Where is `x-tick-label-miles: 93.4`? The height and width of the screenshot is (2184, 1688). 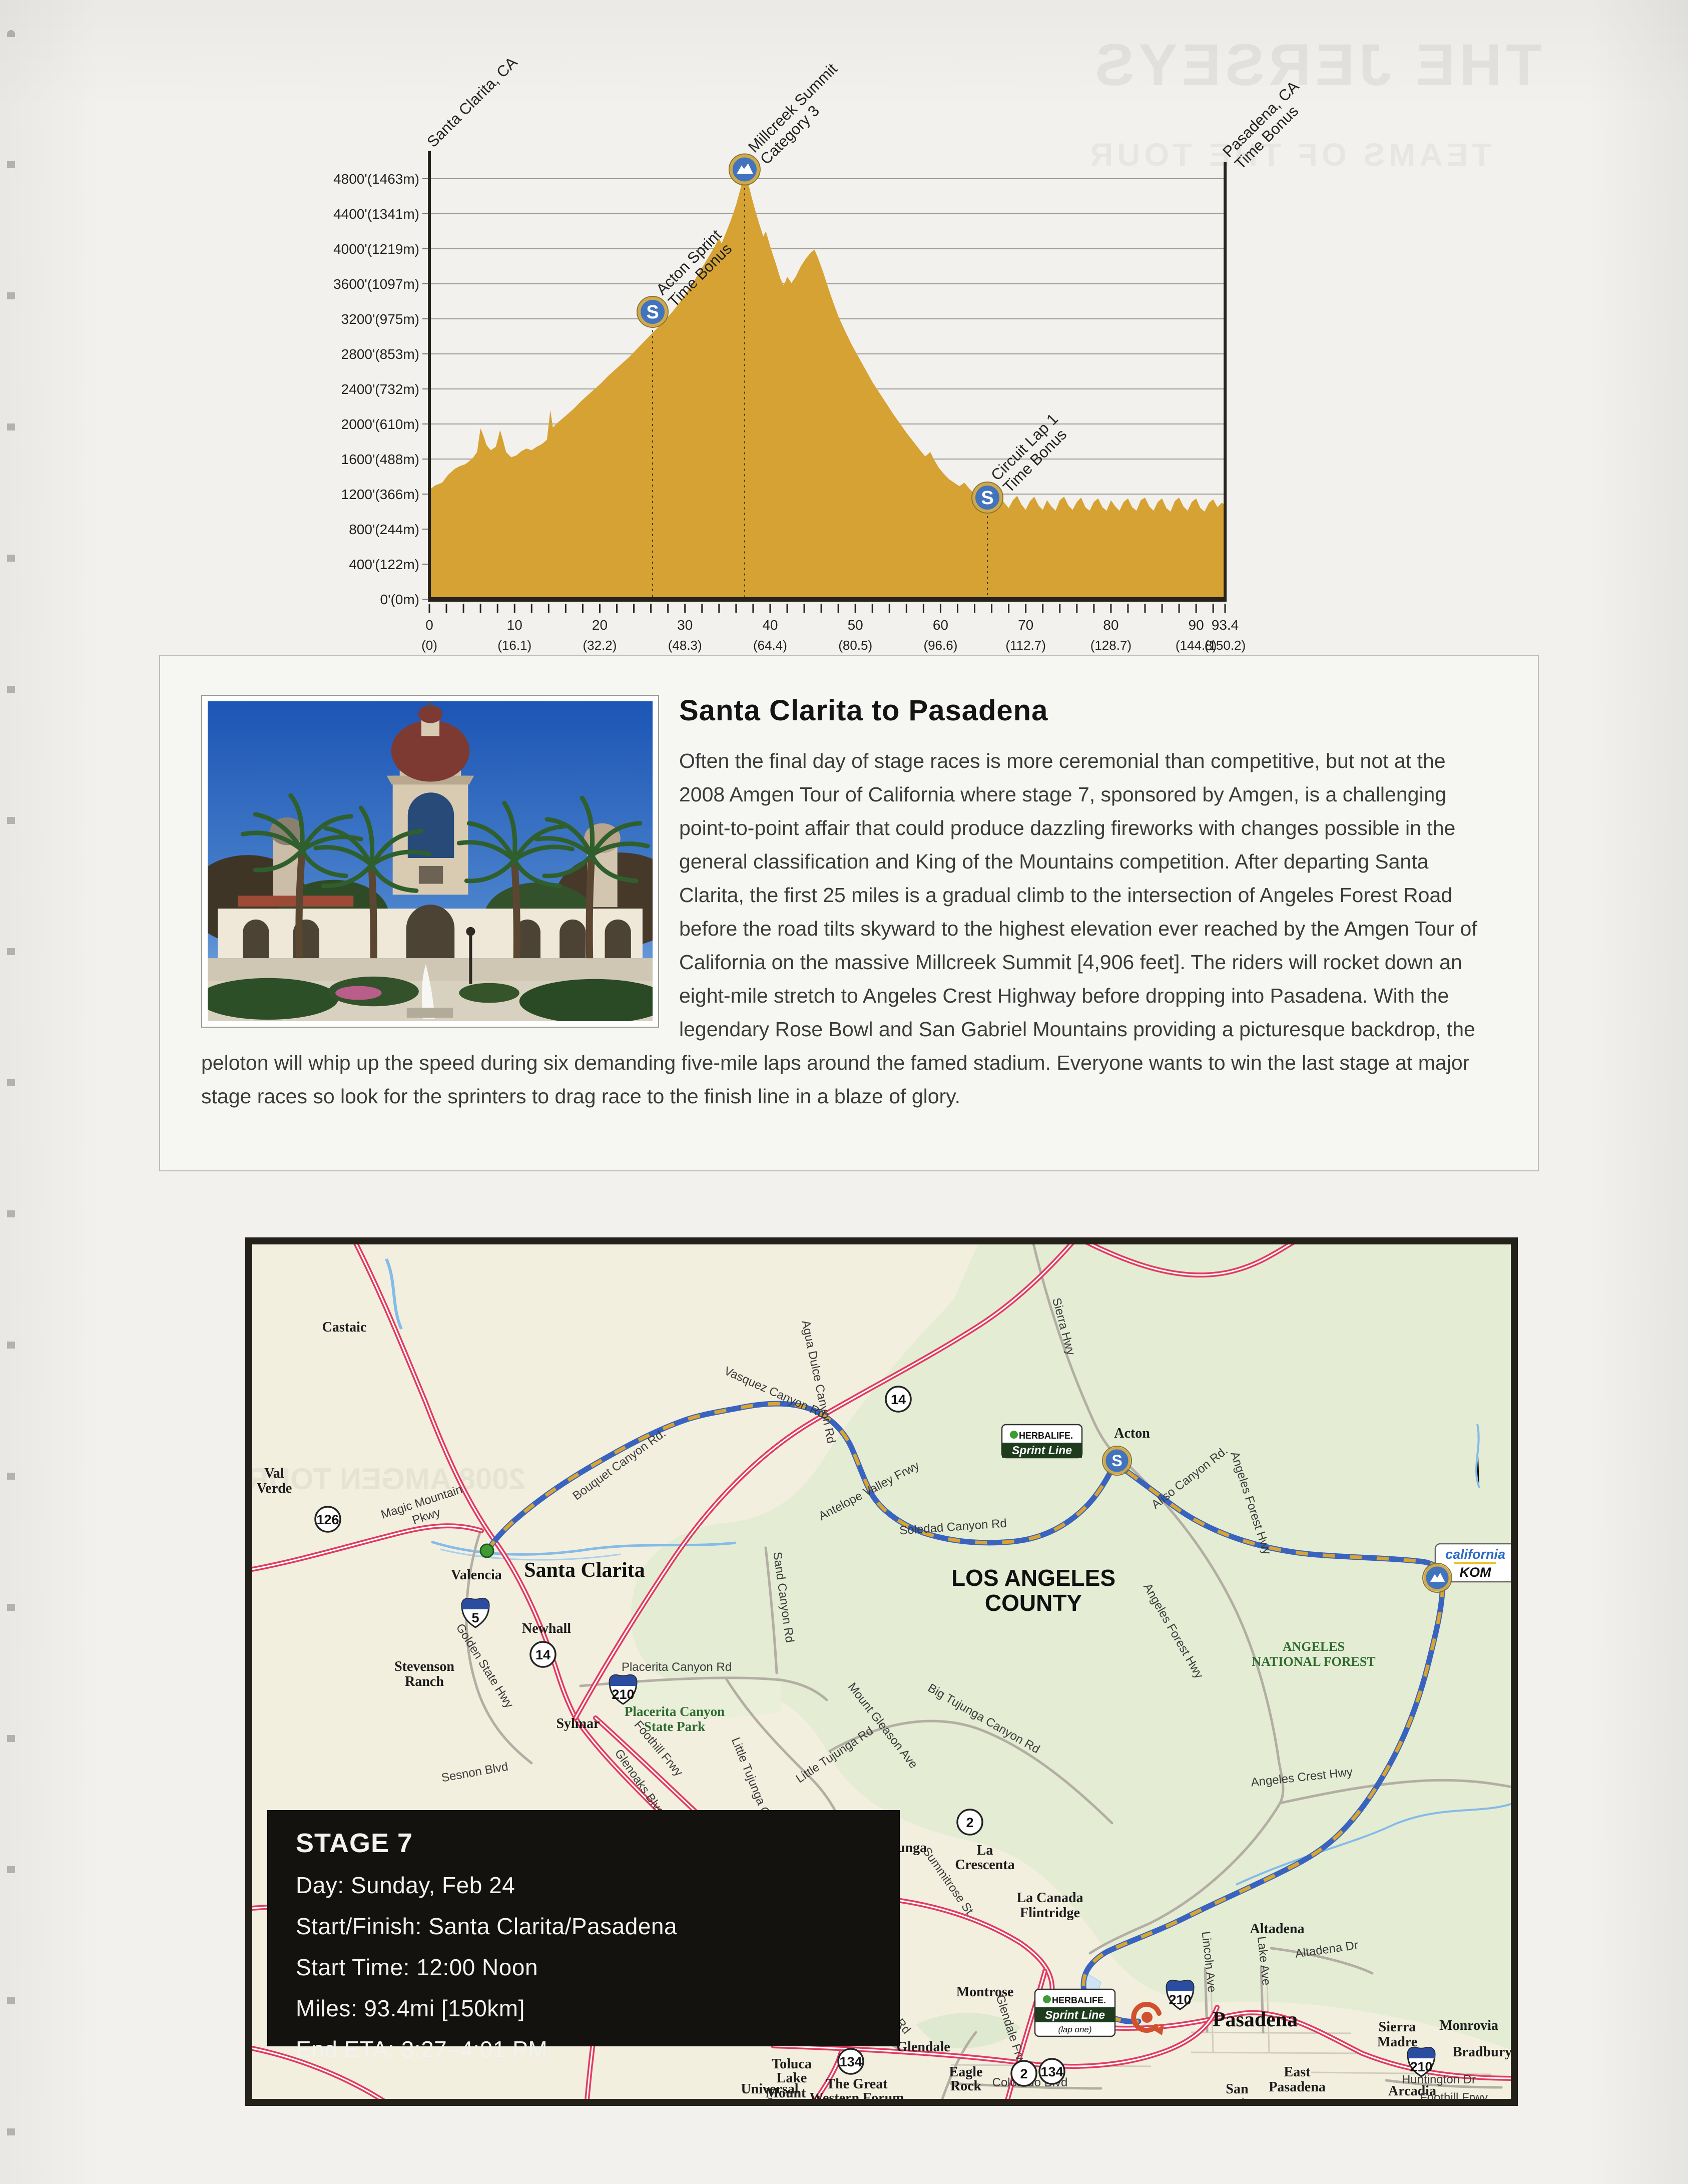
x-tick-label-miles: 93.4 is located at coordinates (1225, 625).